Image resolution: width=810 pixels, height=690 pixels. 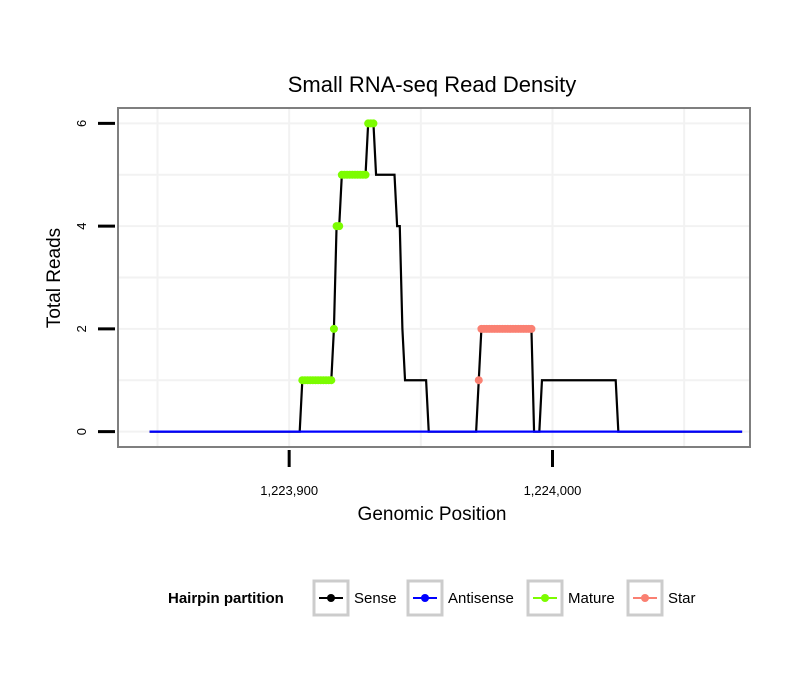 What do you see at coordinates (81, 328) in the screenshot?
I see `y-tick-label: 2` at bounding box center [81, 328].